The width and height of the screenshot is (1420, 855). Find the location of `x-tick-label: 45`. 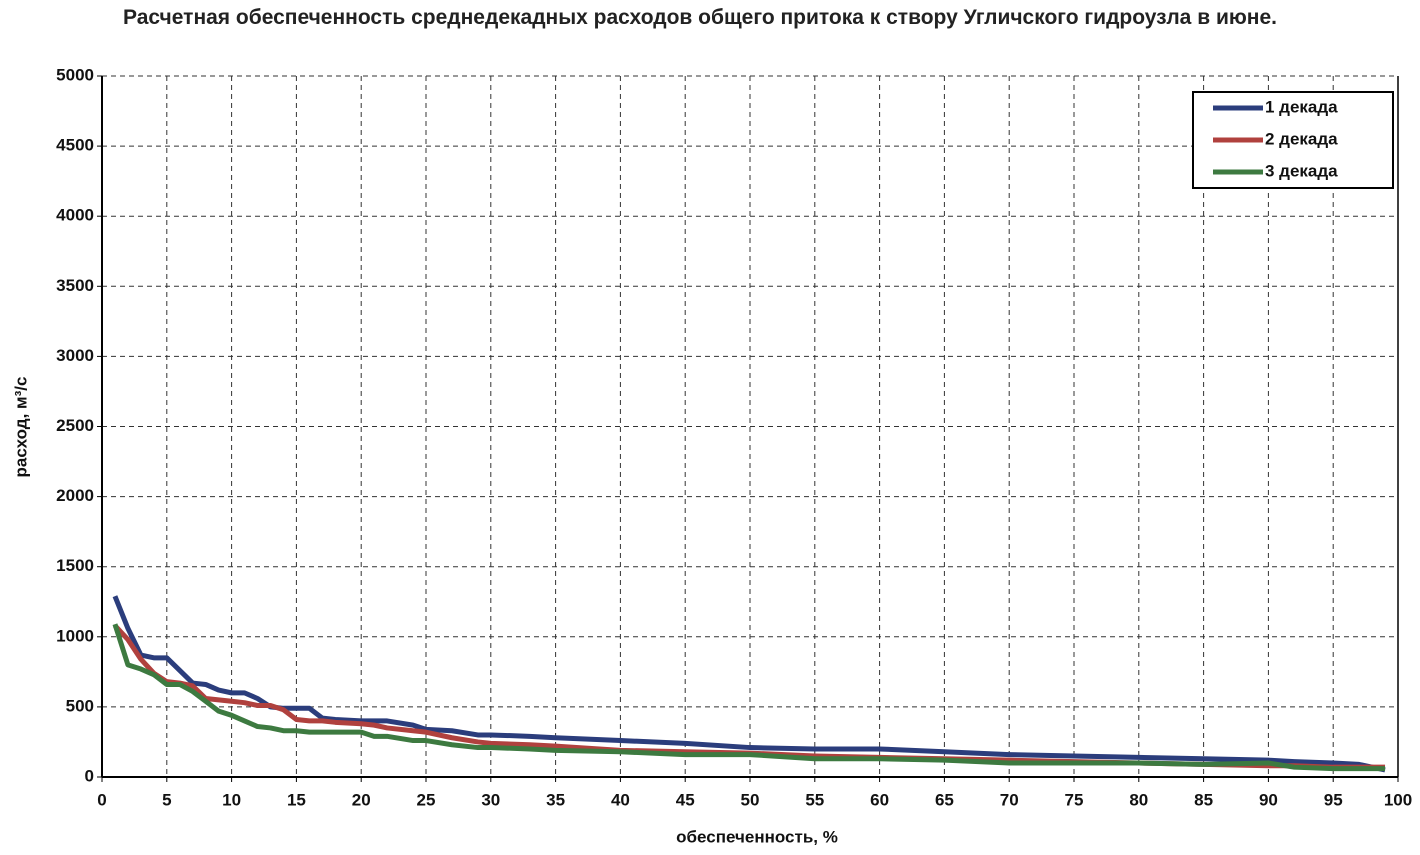

x-tick-label: 45 is located at coordinates (685, 799).